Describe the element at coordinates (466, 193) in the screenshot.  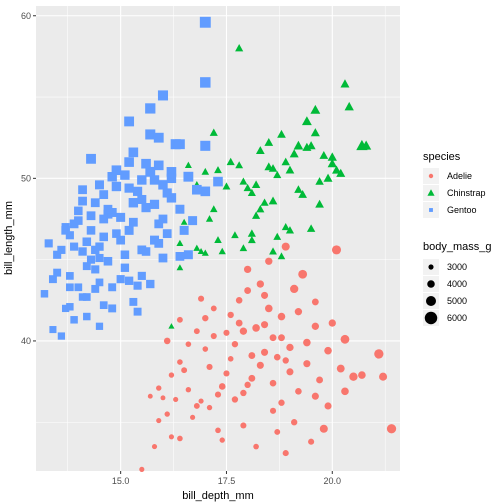
I see `legend-label-chinstrap: Chinstrap` at that location.